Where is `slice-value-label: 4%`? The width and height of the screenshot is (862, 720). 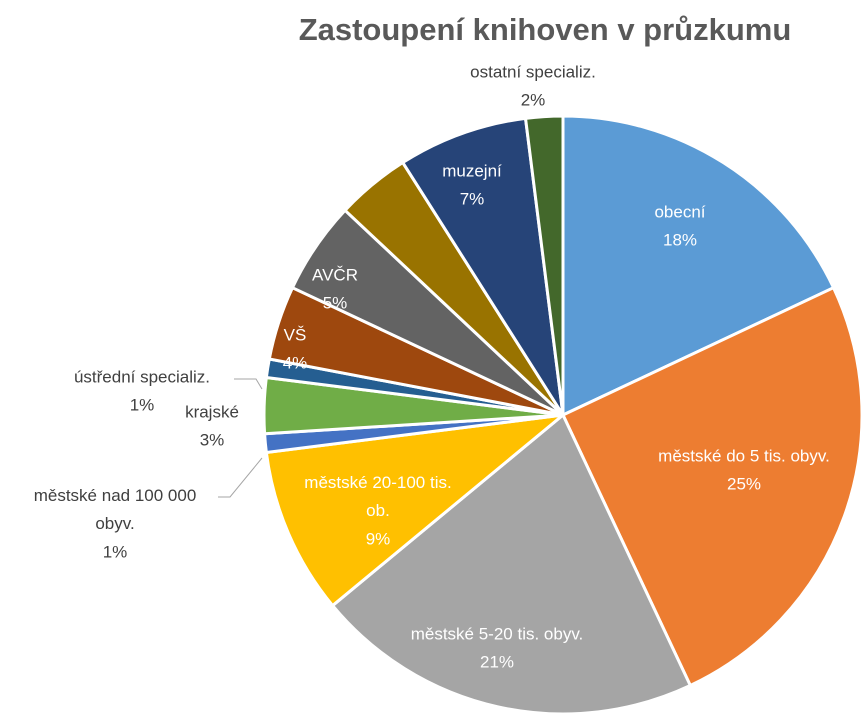 slice-value-label: 4% is located at coordinates (295, 362).